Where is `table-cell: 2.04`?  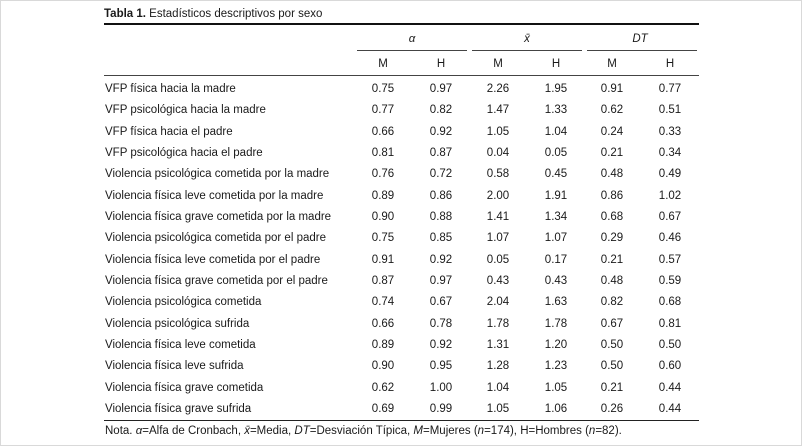
table-cell: 2.04 is located at coordinates (498, 302).